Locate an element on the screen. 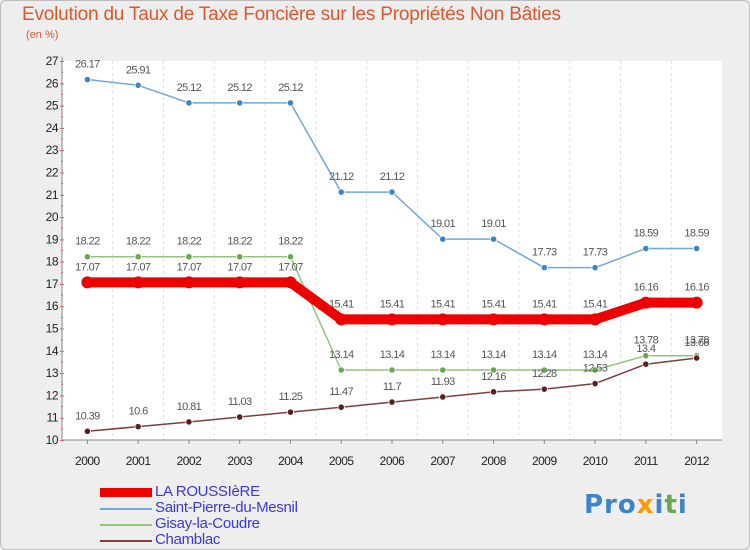 The image size is (750, 550). y-tick-label: 22 is located at coordinates (52, 172).